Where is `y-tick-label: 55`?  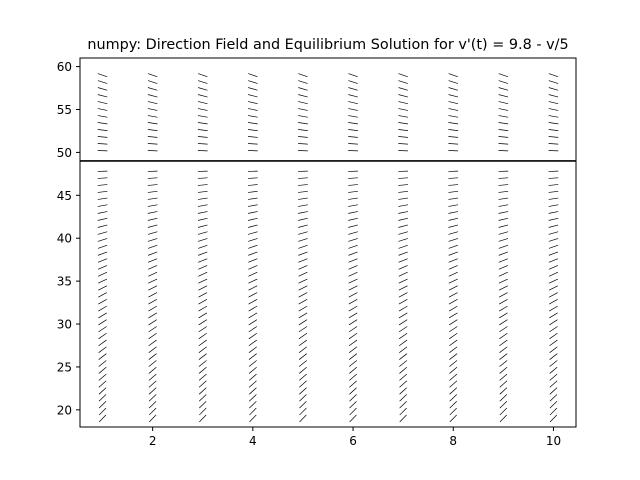 y-tick-label: 55 is located at coordinates (64, 110).